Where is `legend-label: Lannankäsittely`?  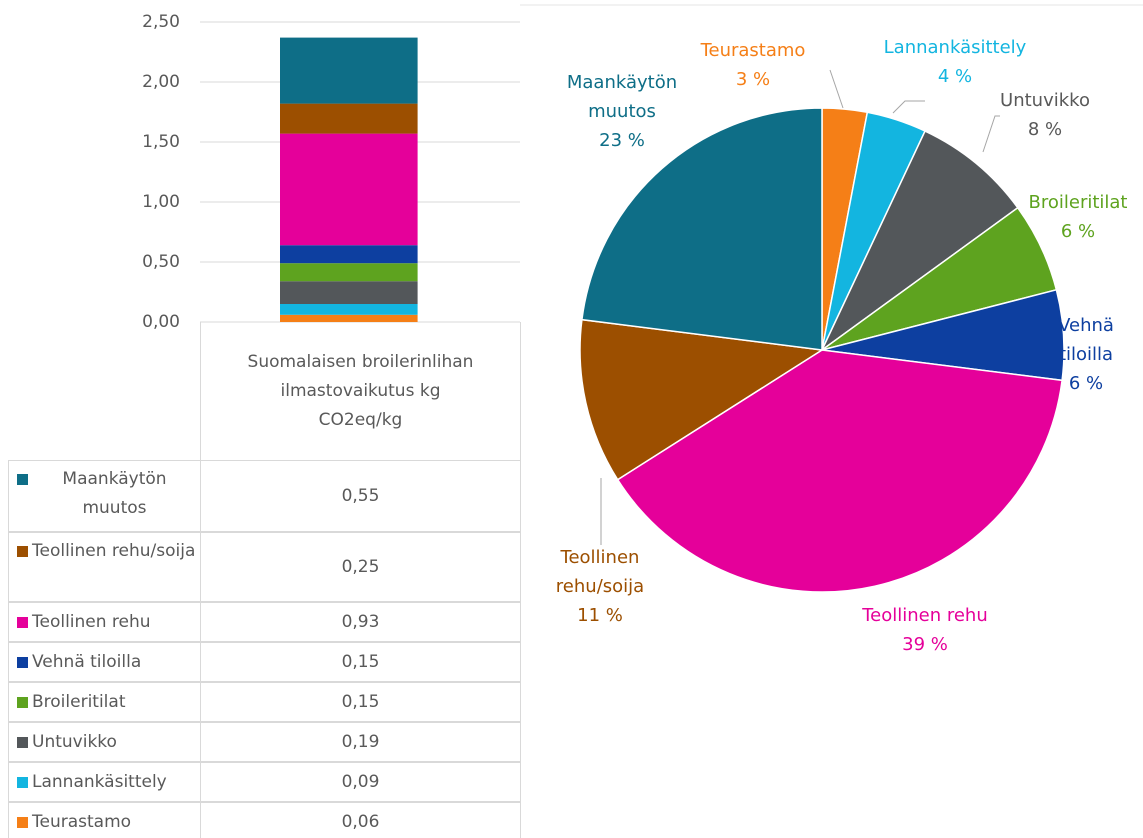 legend-label: Lannankäsittely is located at coordinates (99, 781).